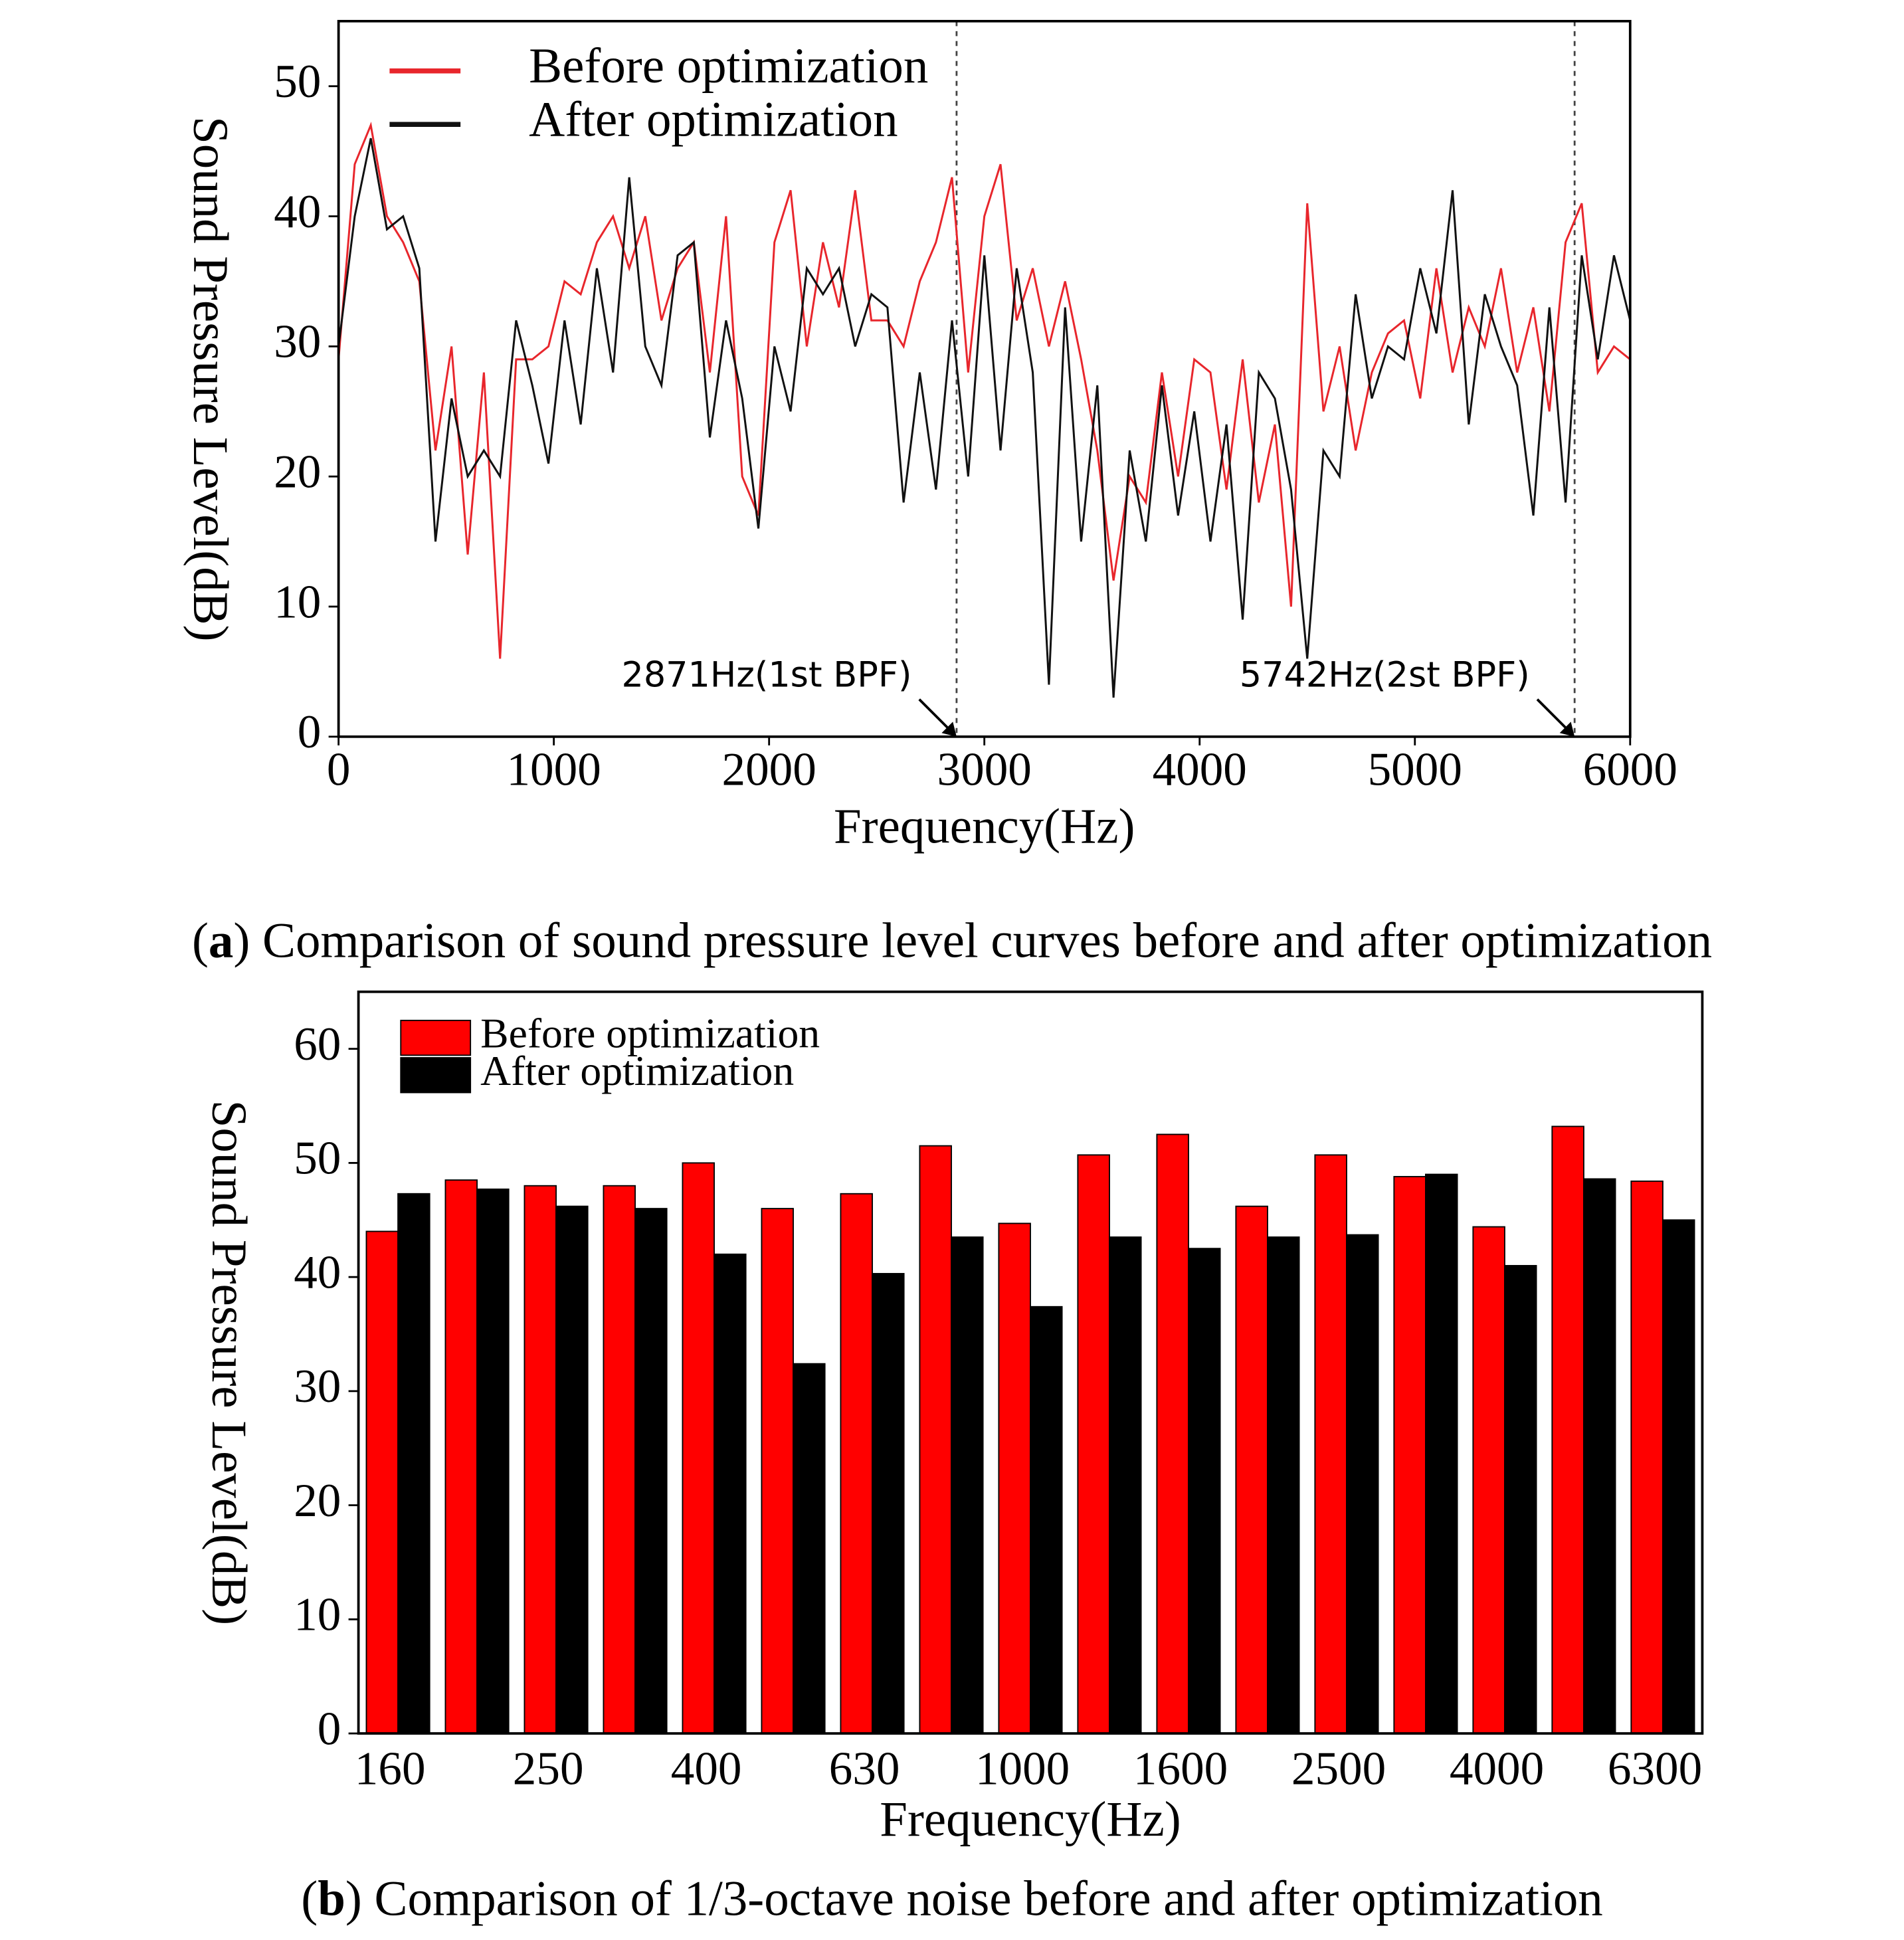 This screenshot has width=1904, height=1940. I want to click on x-tick-label: 6300, so click(1655, 1768).